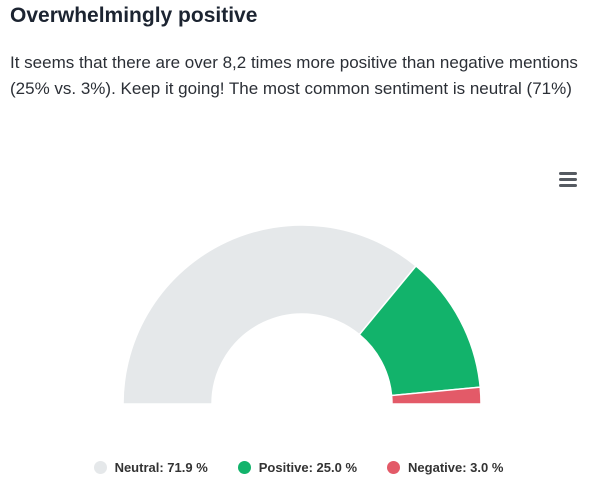 Image resolution: width=597 pixels, height=500 pixels. I want to click on legend-label-neutral: Neutral: 71.9 %, so click(161, 467).